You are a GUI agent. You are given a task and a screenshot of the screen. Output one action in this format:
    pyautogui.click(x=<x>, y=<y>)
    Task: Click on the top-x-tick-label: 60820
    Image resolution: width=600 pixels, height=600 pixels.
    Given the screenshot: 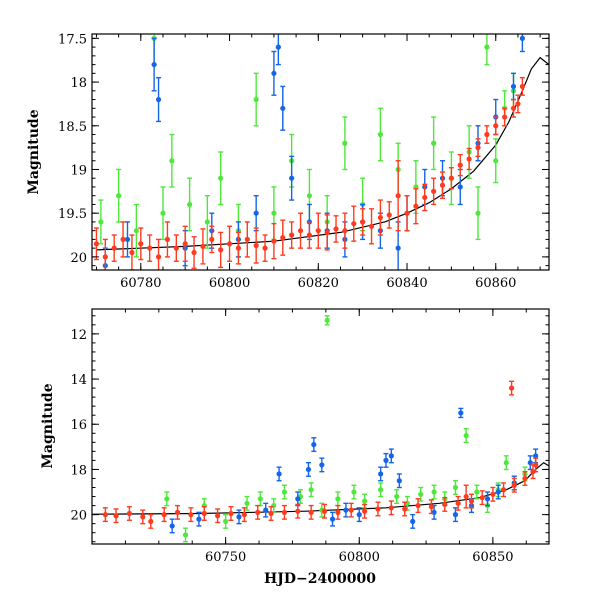 What is the action you would take?
    pyautogui.click(x=318, y=283)
    